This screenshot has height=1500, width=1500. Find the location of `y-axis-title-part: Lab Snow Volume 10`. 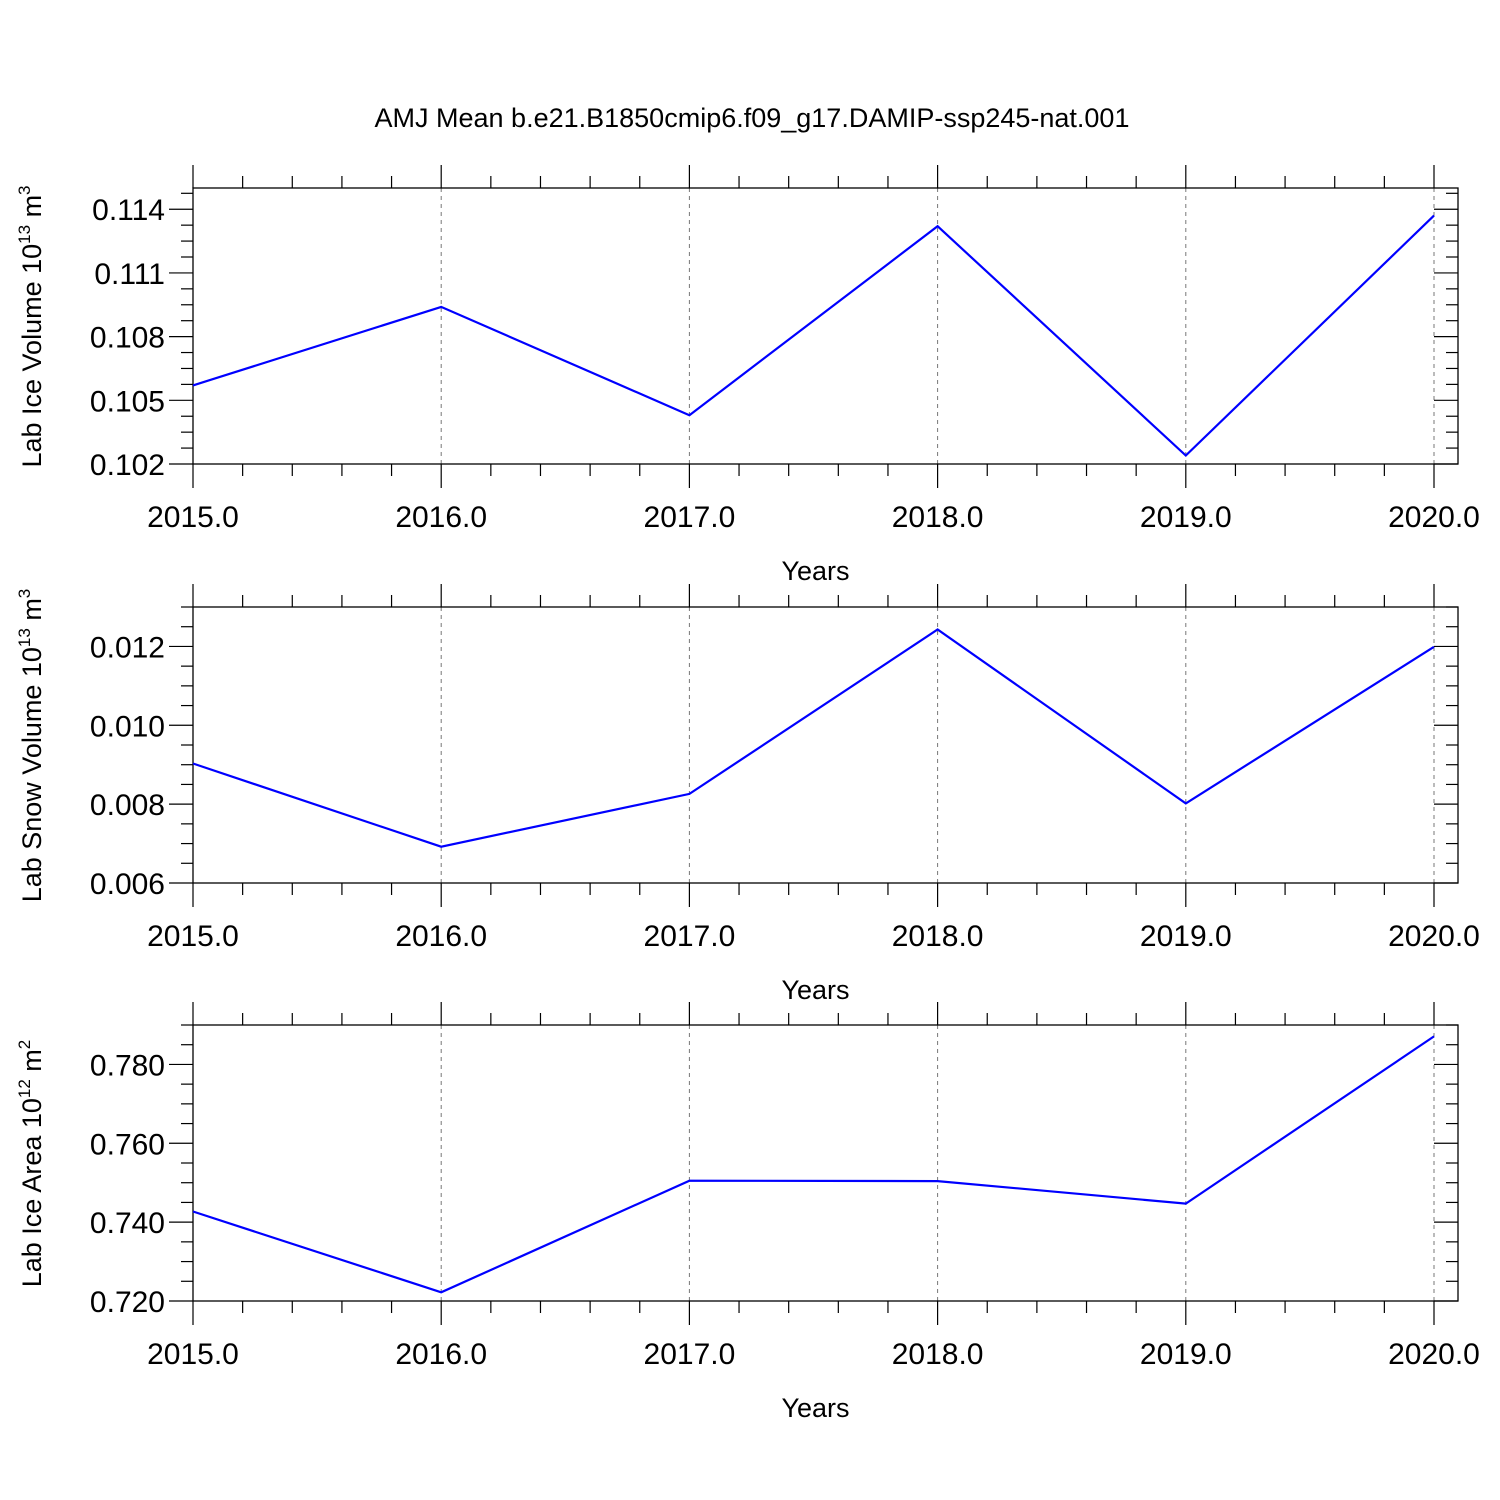

y-axis-title-part: Lab Snow Volume 10 is located at coordinates (32, 774).